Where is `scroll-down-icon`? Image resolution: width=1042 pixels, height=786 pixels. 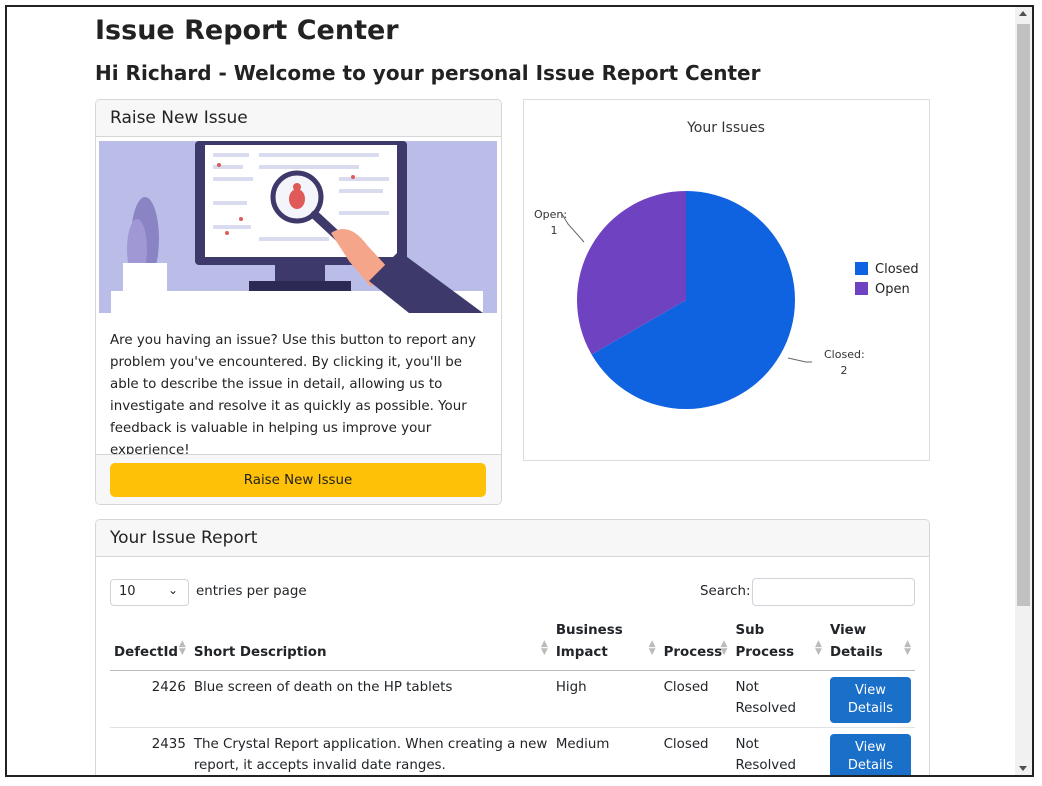 scroll-down-icon is located at coordinates (1023, 768).